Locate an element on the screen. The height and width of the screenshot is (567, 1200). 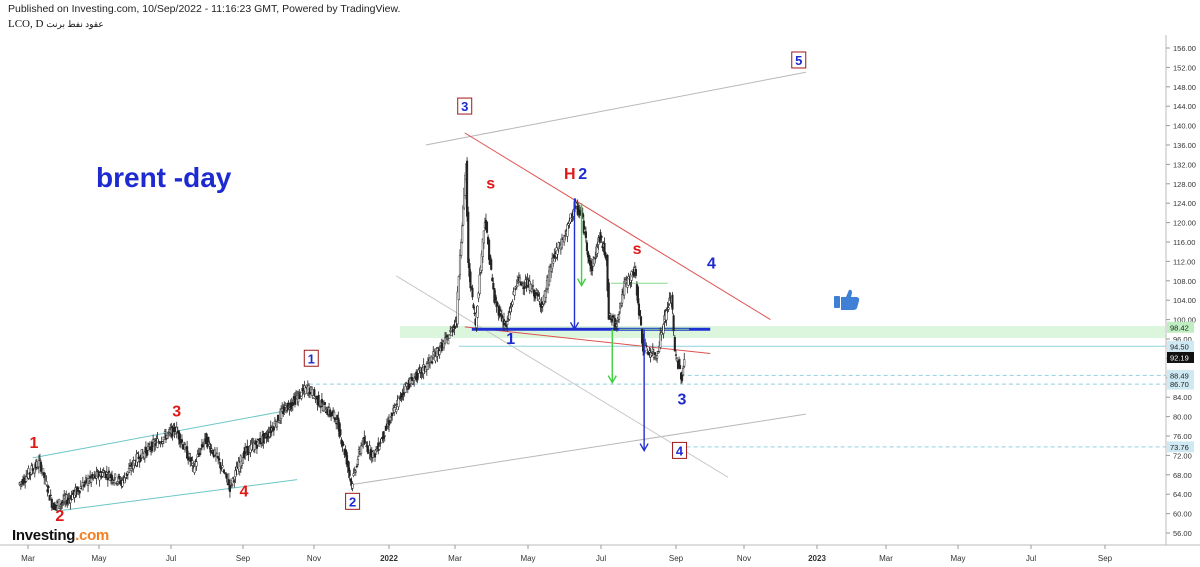
x-tick-label: Nov is located at coordinates (744, 558).